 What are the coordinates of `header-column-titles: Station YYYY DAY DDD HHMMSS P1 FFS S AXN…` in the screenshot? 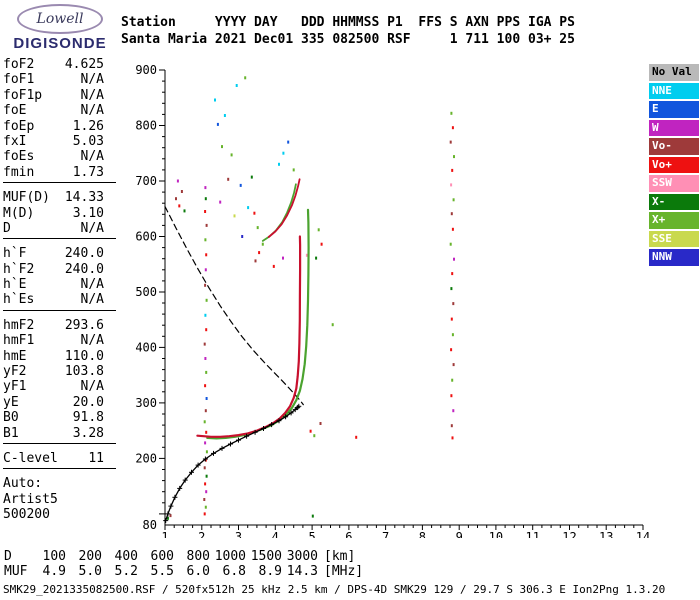 It's located at (348, 22).